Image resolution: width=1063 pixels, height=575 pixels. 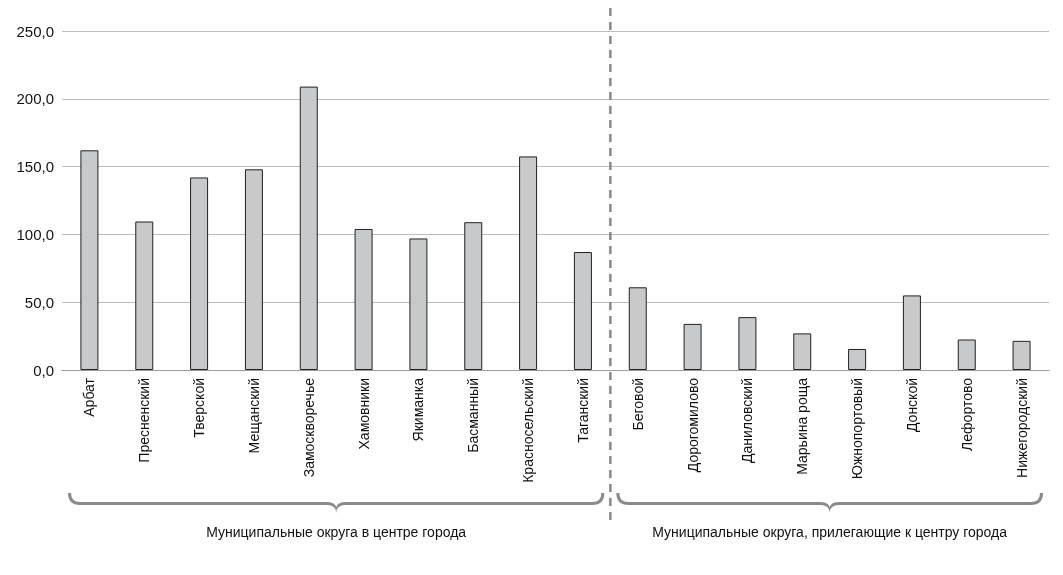 I want to click on x-tick-label: Мещанский, so click(x=253, y=416).